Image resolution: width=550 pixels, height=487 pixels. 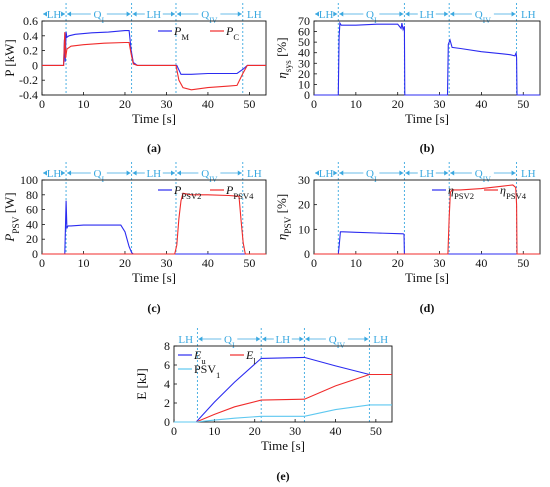 I want to click on panel-caption: (e), so click(x=282, y=476).